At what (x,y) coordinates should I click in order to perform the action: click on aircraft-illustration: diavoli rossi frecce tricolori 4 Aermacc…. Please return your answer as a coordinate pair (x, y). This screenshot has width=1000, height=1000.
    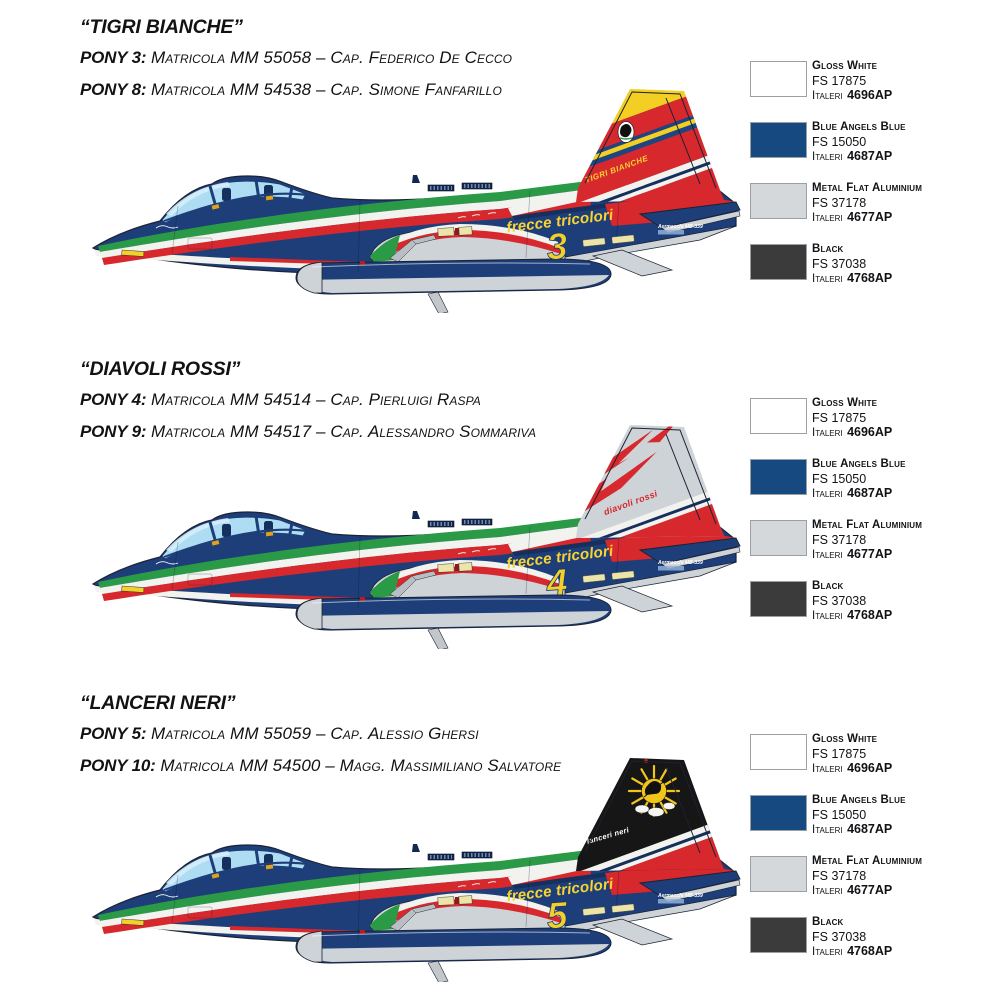
    Looking at the image, I should click on (416, 537).